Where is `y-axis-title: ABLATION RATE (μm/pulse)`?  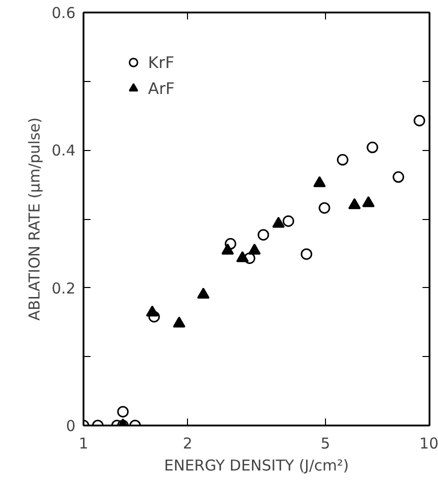 y-axis-title: ABLATION RATE (μm/pulse) is located at coordinates (35, 219).